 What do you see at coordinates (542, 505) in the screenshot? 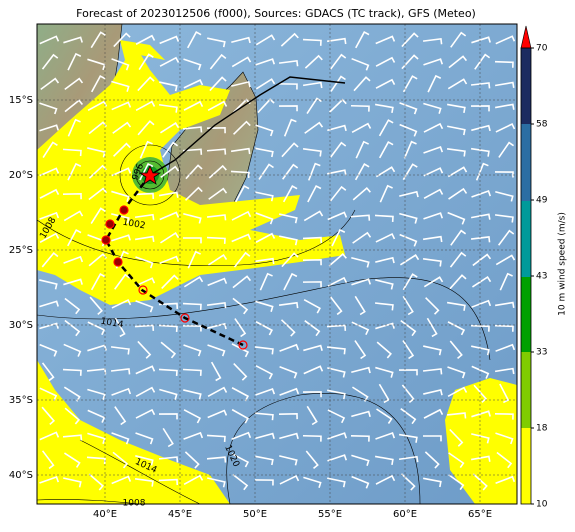
I see `colorbar-tick-label: 10` at bounding box center [542, 505].